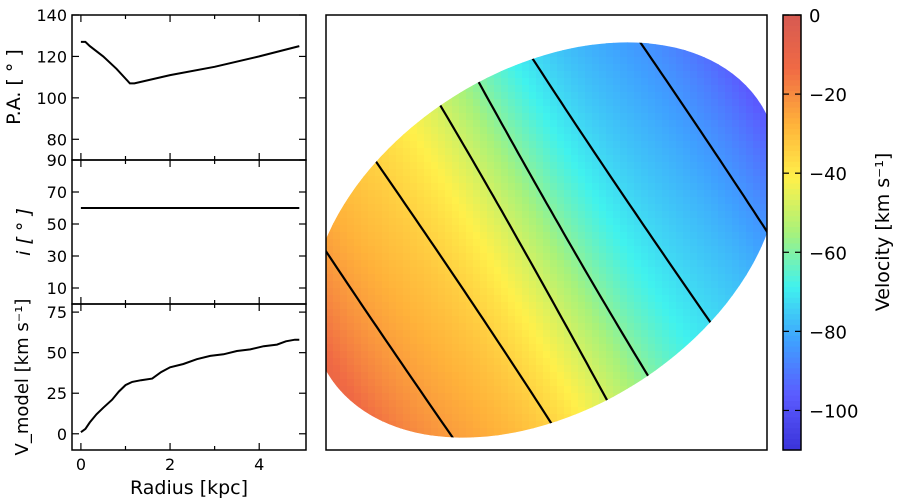 The image size is (900, 500). I want to click on colorbar-strip, so click(792, 409).